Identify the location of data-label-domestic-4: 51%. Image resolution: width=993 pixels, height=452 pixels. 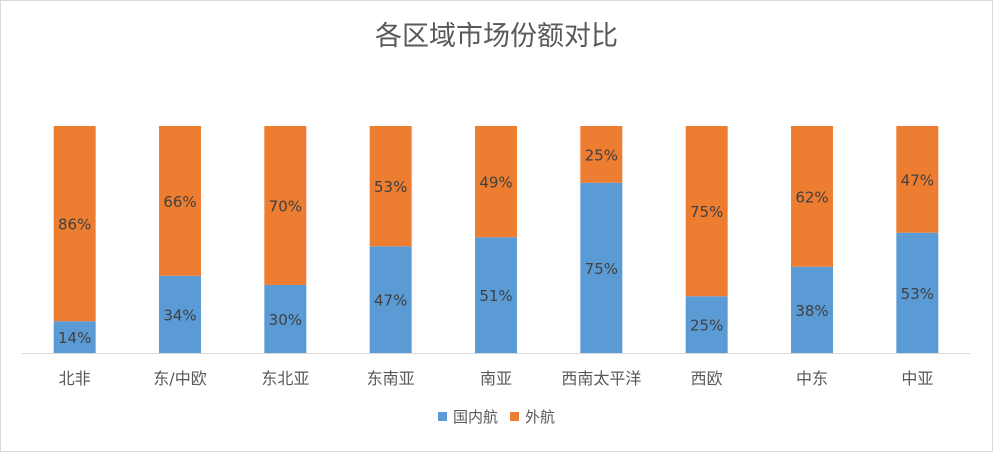
(495, 296).